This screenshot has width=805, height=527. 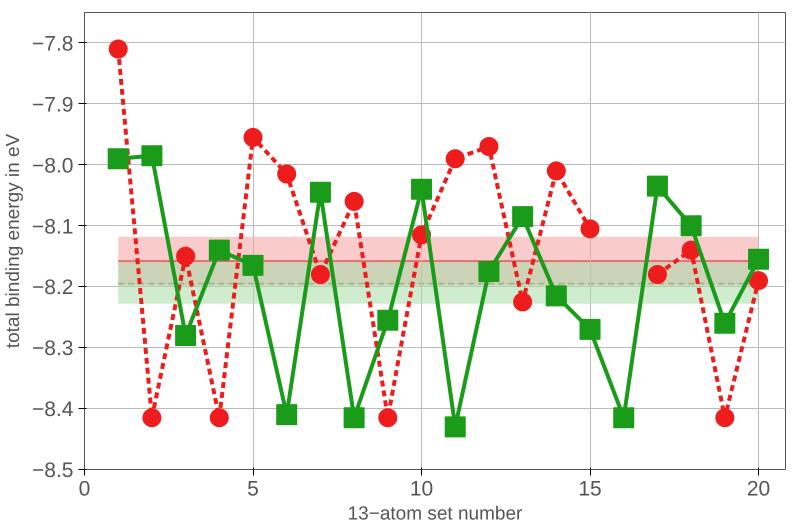 What do you see at coordinates (590, 489) in the screenshot?
I see `x-tick-label: 15` at bounding box center [590, 489].